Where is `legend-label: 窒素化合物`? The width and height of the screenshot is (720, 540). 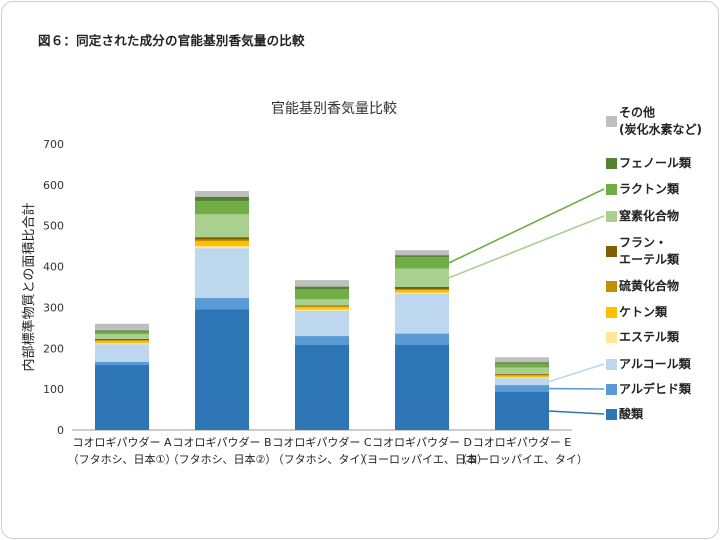
legend-label: 窒素化合物 is located at coordinates (649, 215).